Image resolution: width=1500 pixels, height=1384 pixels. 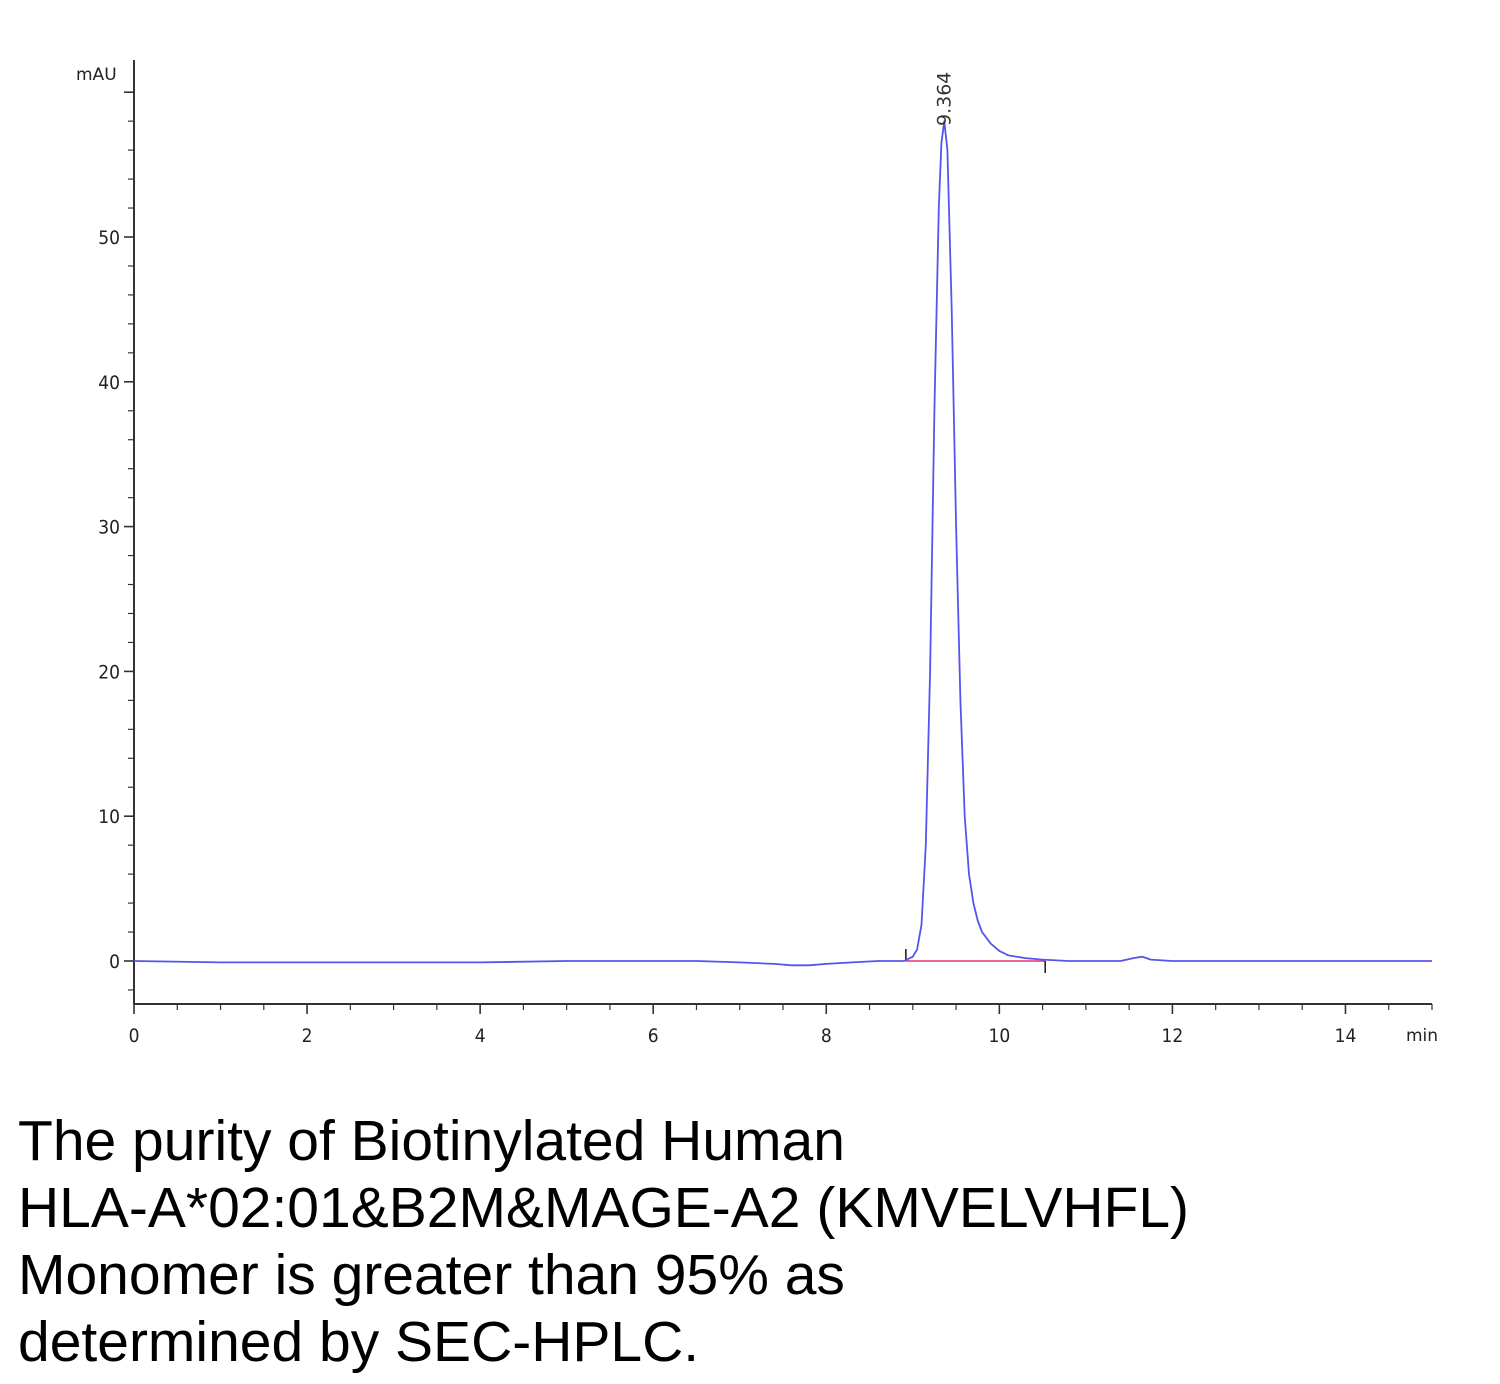 I want to click on y-tick-label: 40, so click(x=109, y=383).